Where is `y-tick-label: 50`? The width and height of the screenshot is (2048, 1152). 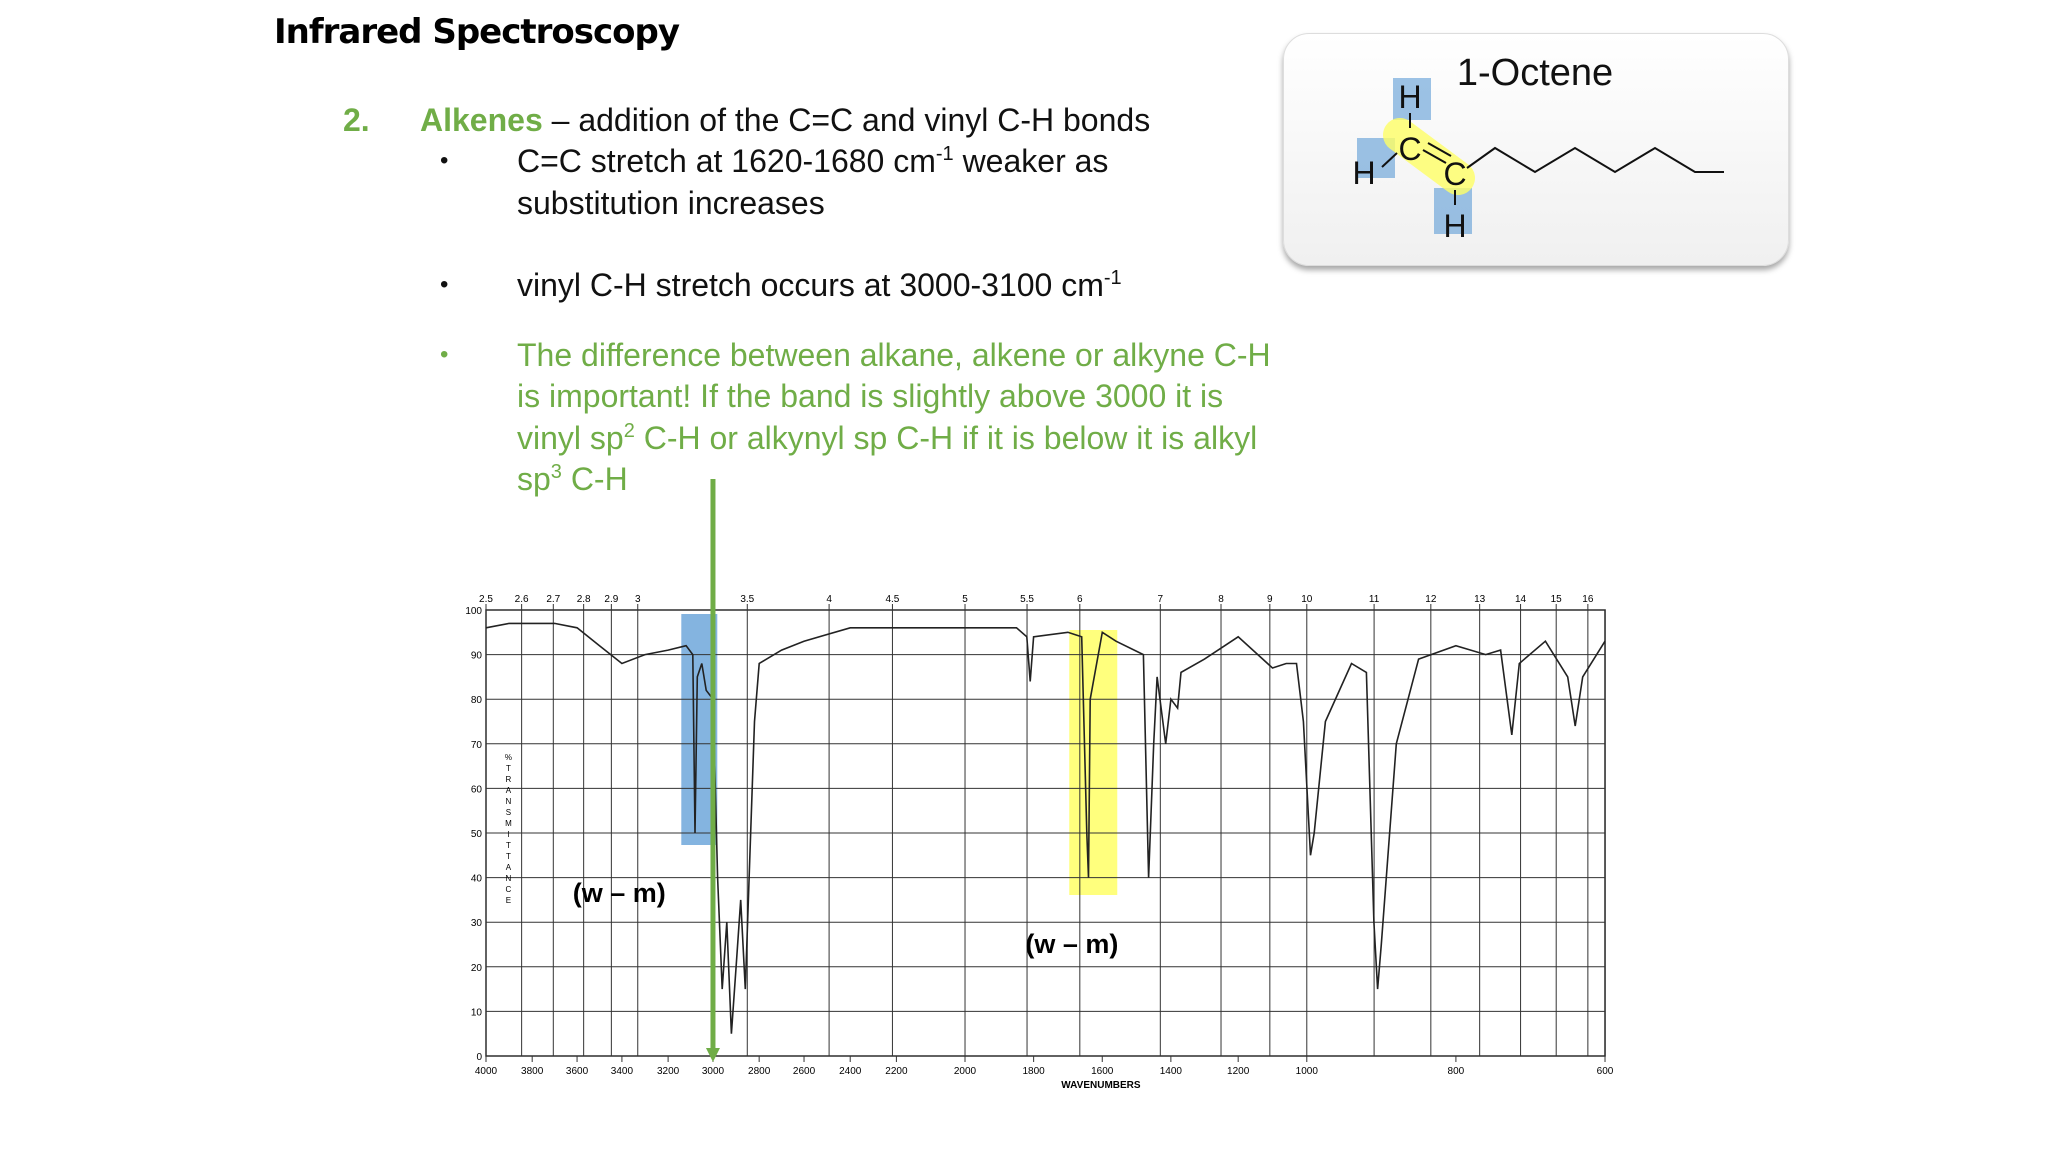
y-tick-label: 50 is located at coordinates (477, 834).